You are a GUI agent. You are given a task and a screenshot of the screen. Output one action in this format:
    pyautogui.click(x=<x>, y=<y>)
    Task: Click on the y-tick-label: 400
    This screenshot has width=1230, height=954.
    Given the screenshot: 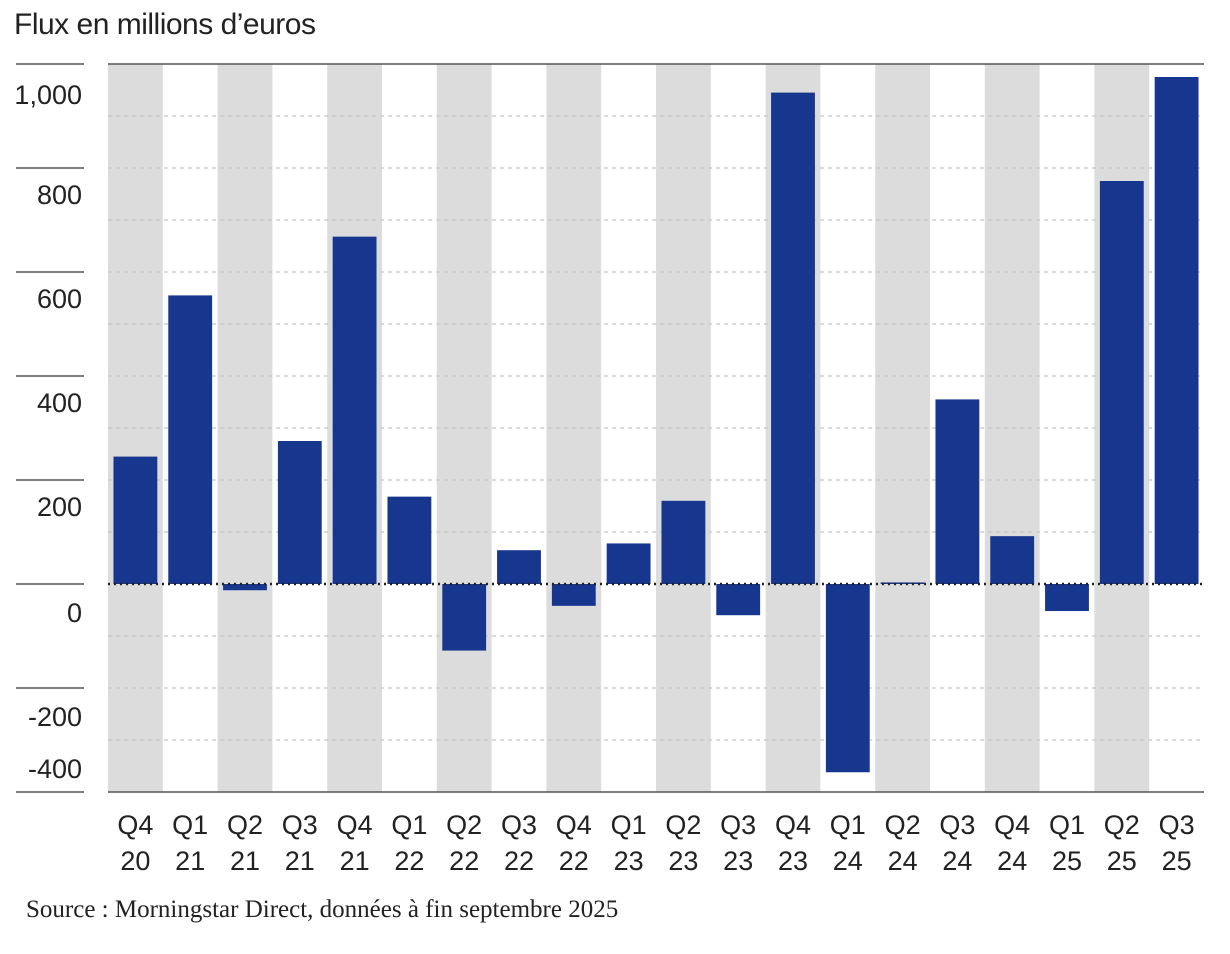 What is the action you would take?
    pyautogui.click(x=59, y=403)
    